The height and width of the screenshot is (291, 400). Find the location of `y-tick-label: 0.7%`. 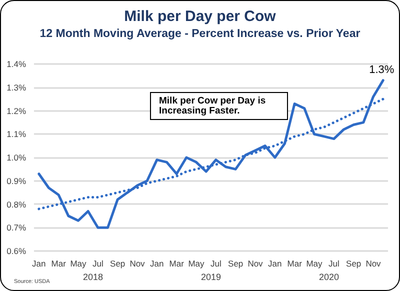

y-tick-label: 0.7% is located at coordinates (16, 227).